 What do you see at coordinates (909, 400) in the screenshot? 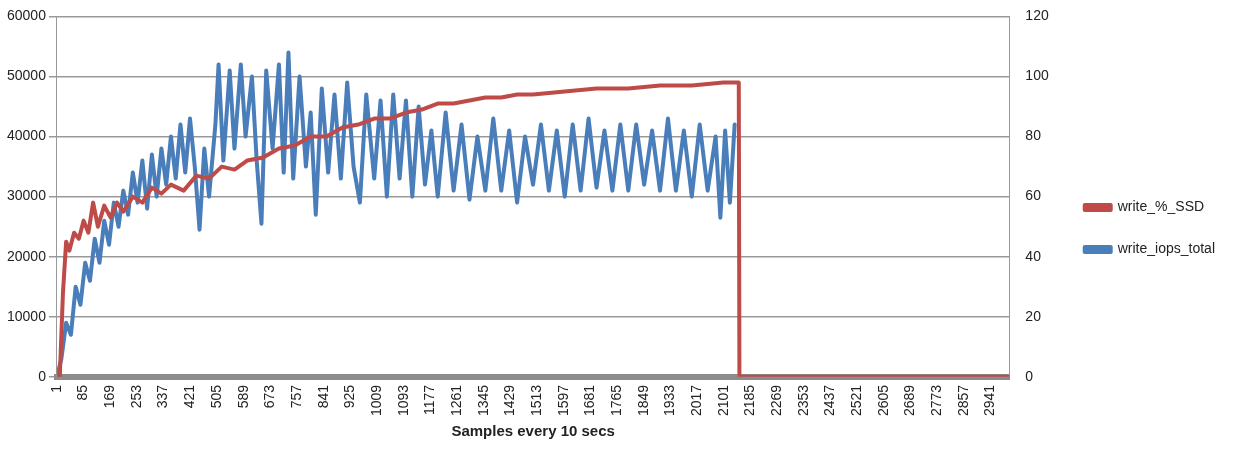
I see `x-tick-label: 2689` at bounding box center [909, 400].